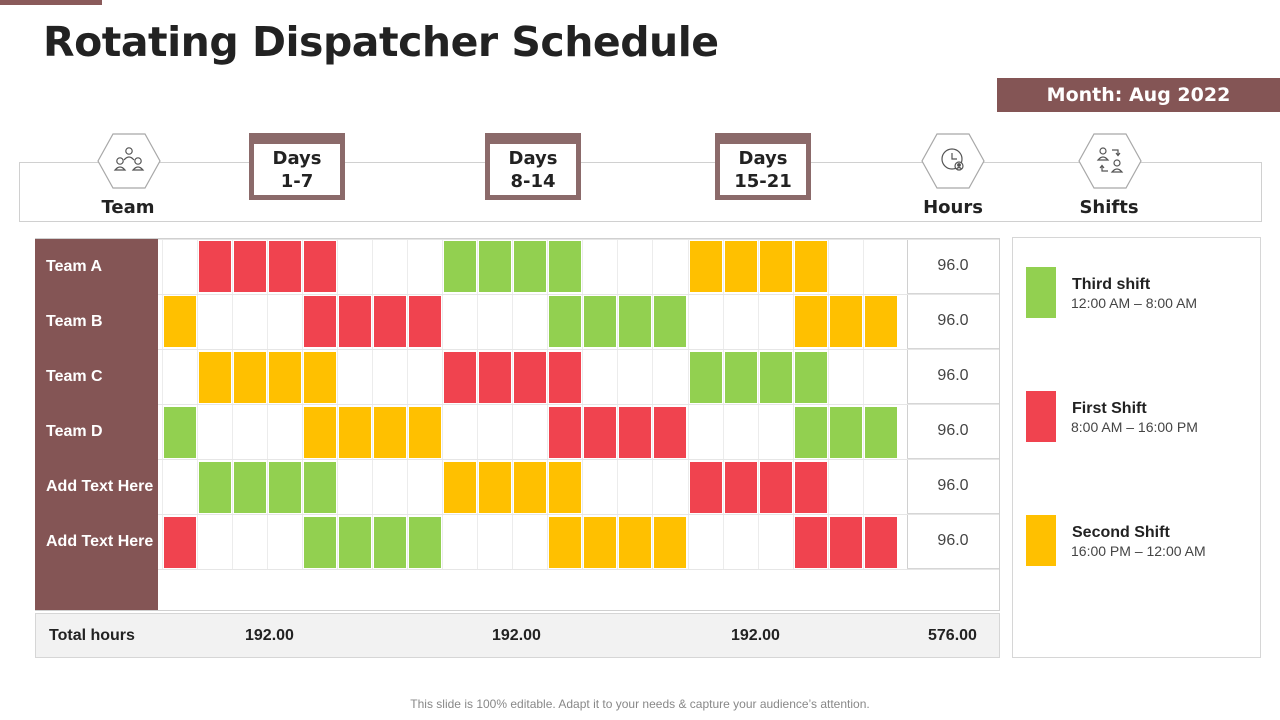  I want to click on days-8-14-line2: 8-14, so click(533, 181).